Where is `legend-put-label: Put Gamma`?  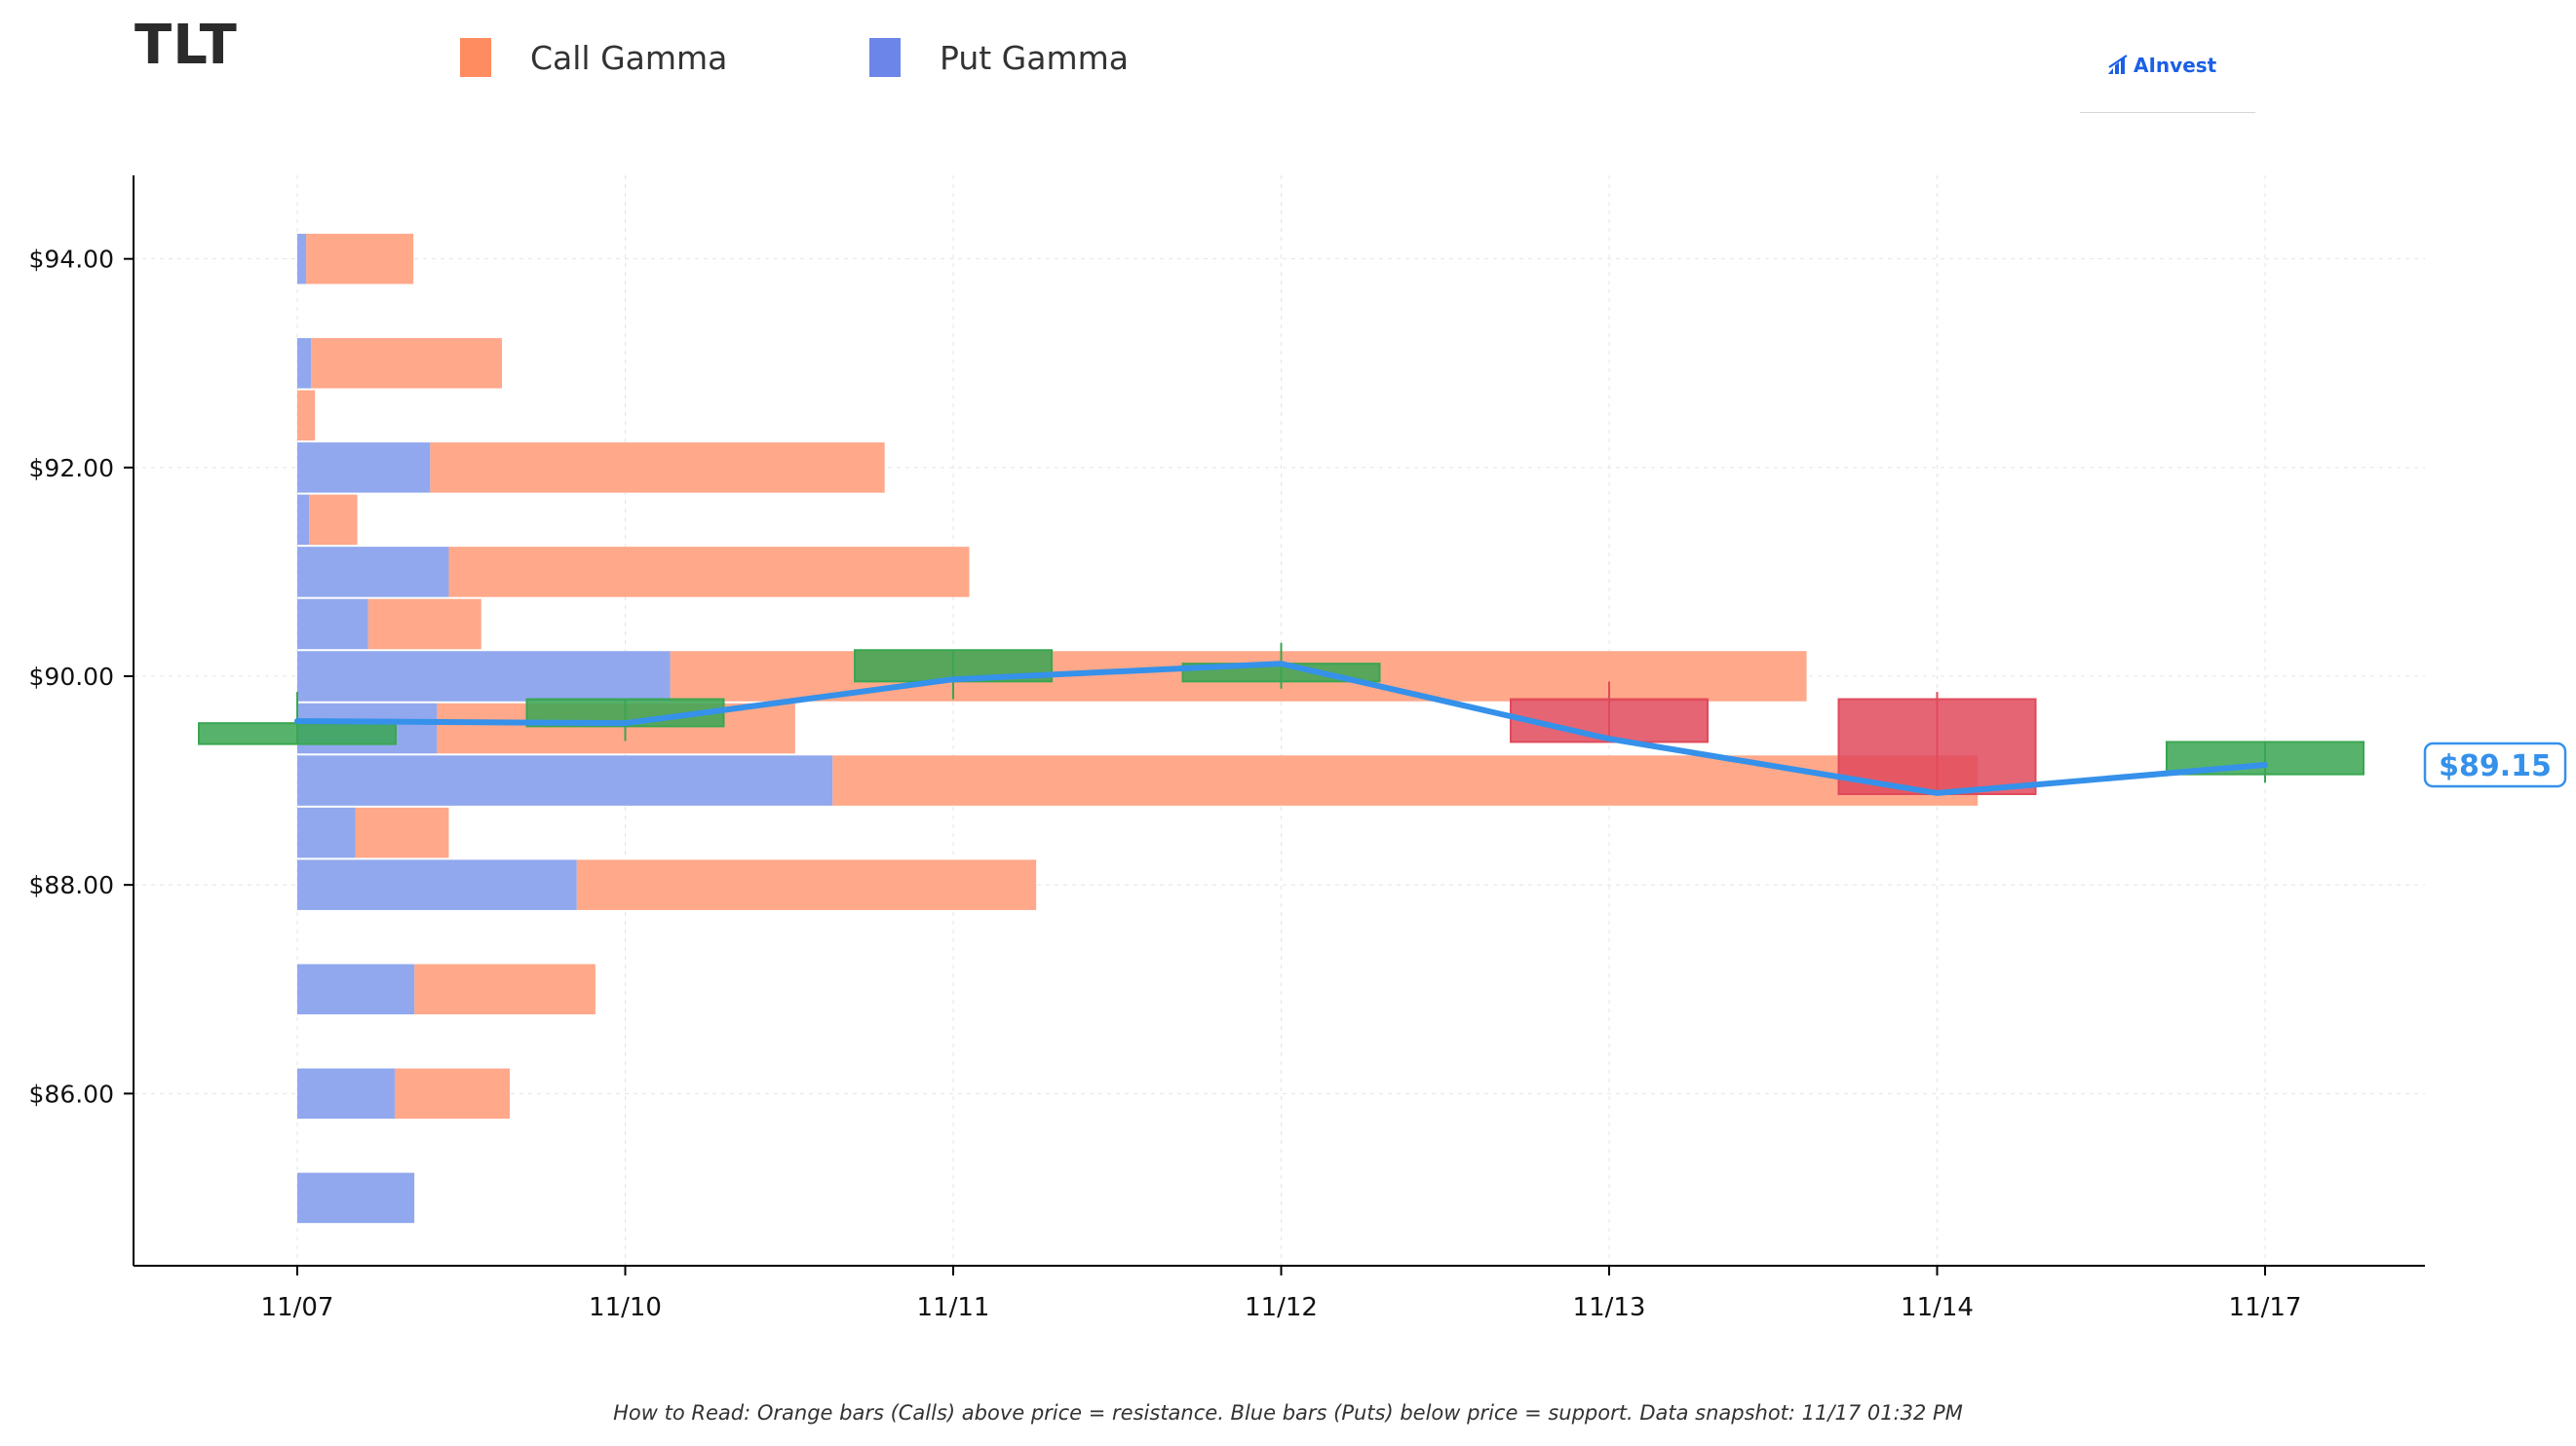 legend-put-label: Put Gamma is located at coordinates (1034, 57).